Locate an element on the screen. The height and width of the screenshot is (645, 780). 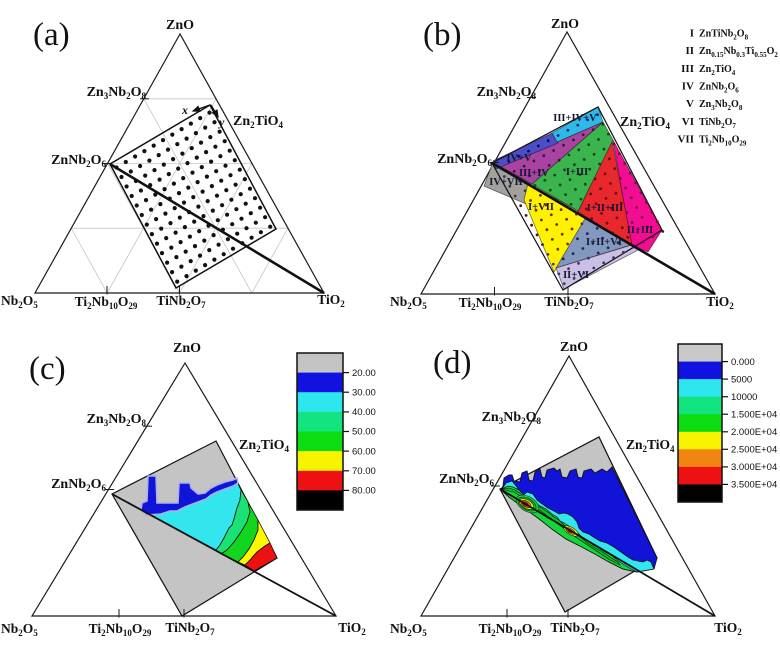
svg-text: 30.00 is located at coordinates (364, 392).